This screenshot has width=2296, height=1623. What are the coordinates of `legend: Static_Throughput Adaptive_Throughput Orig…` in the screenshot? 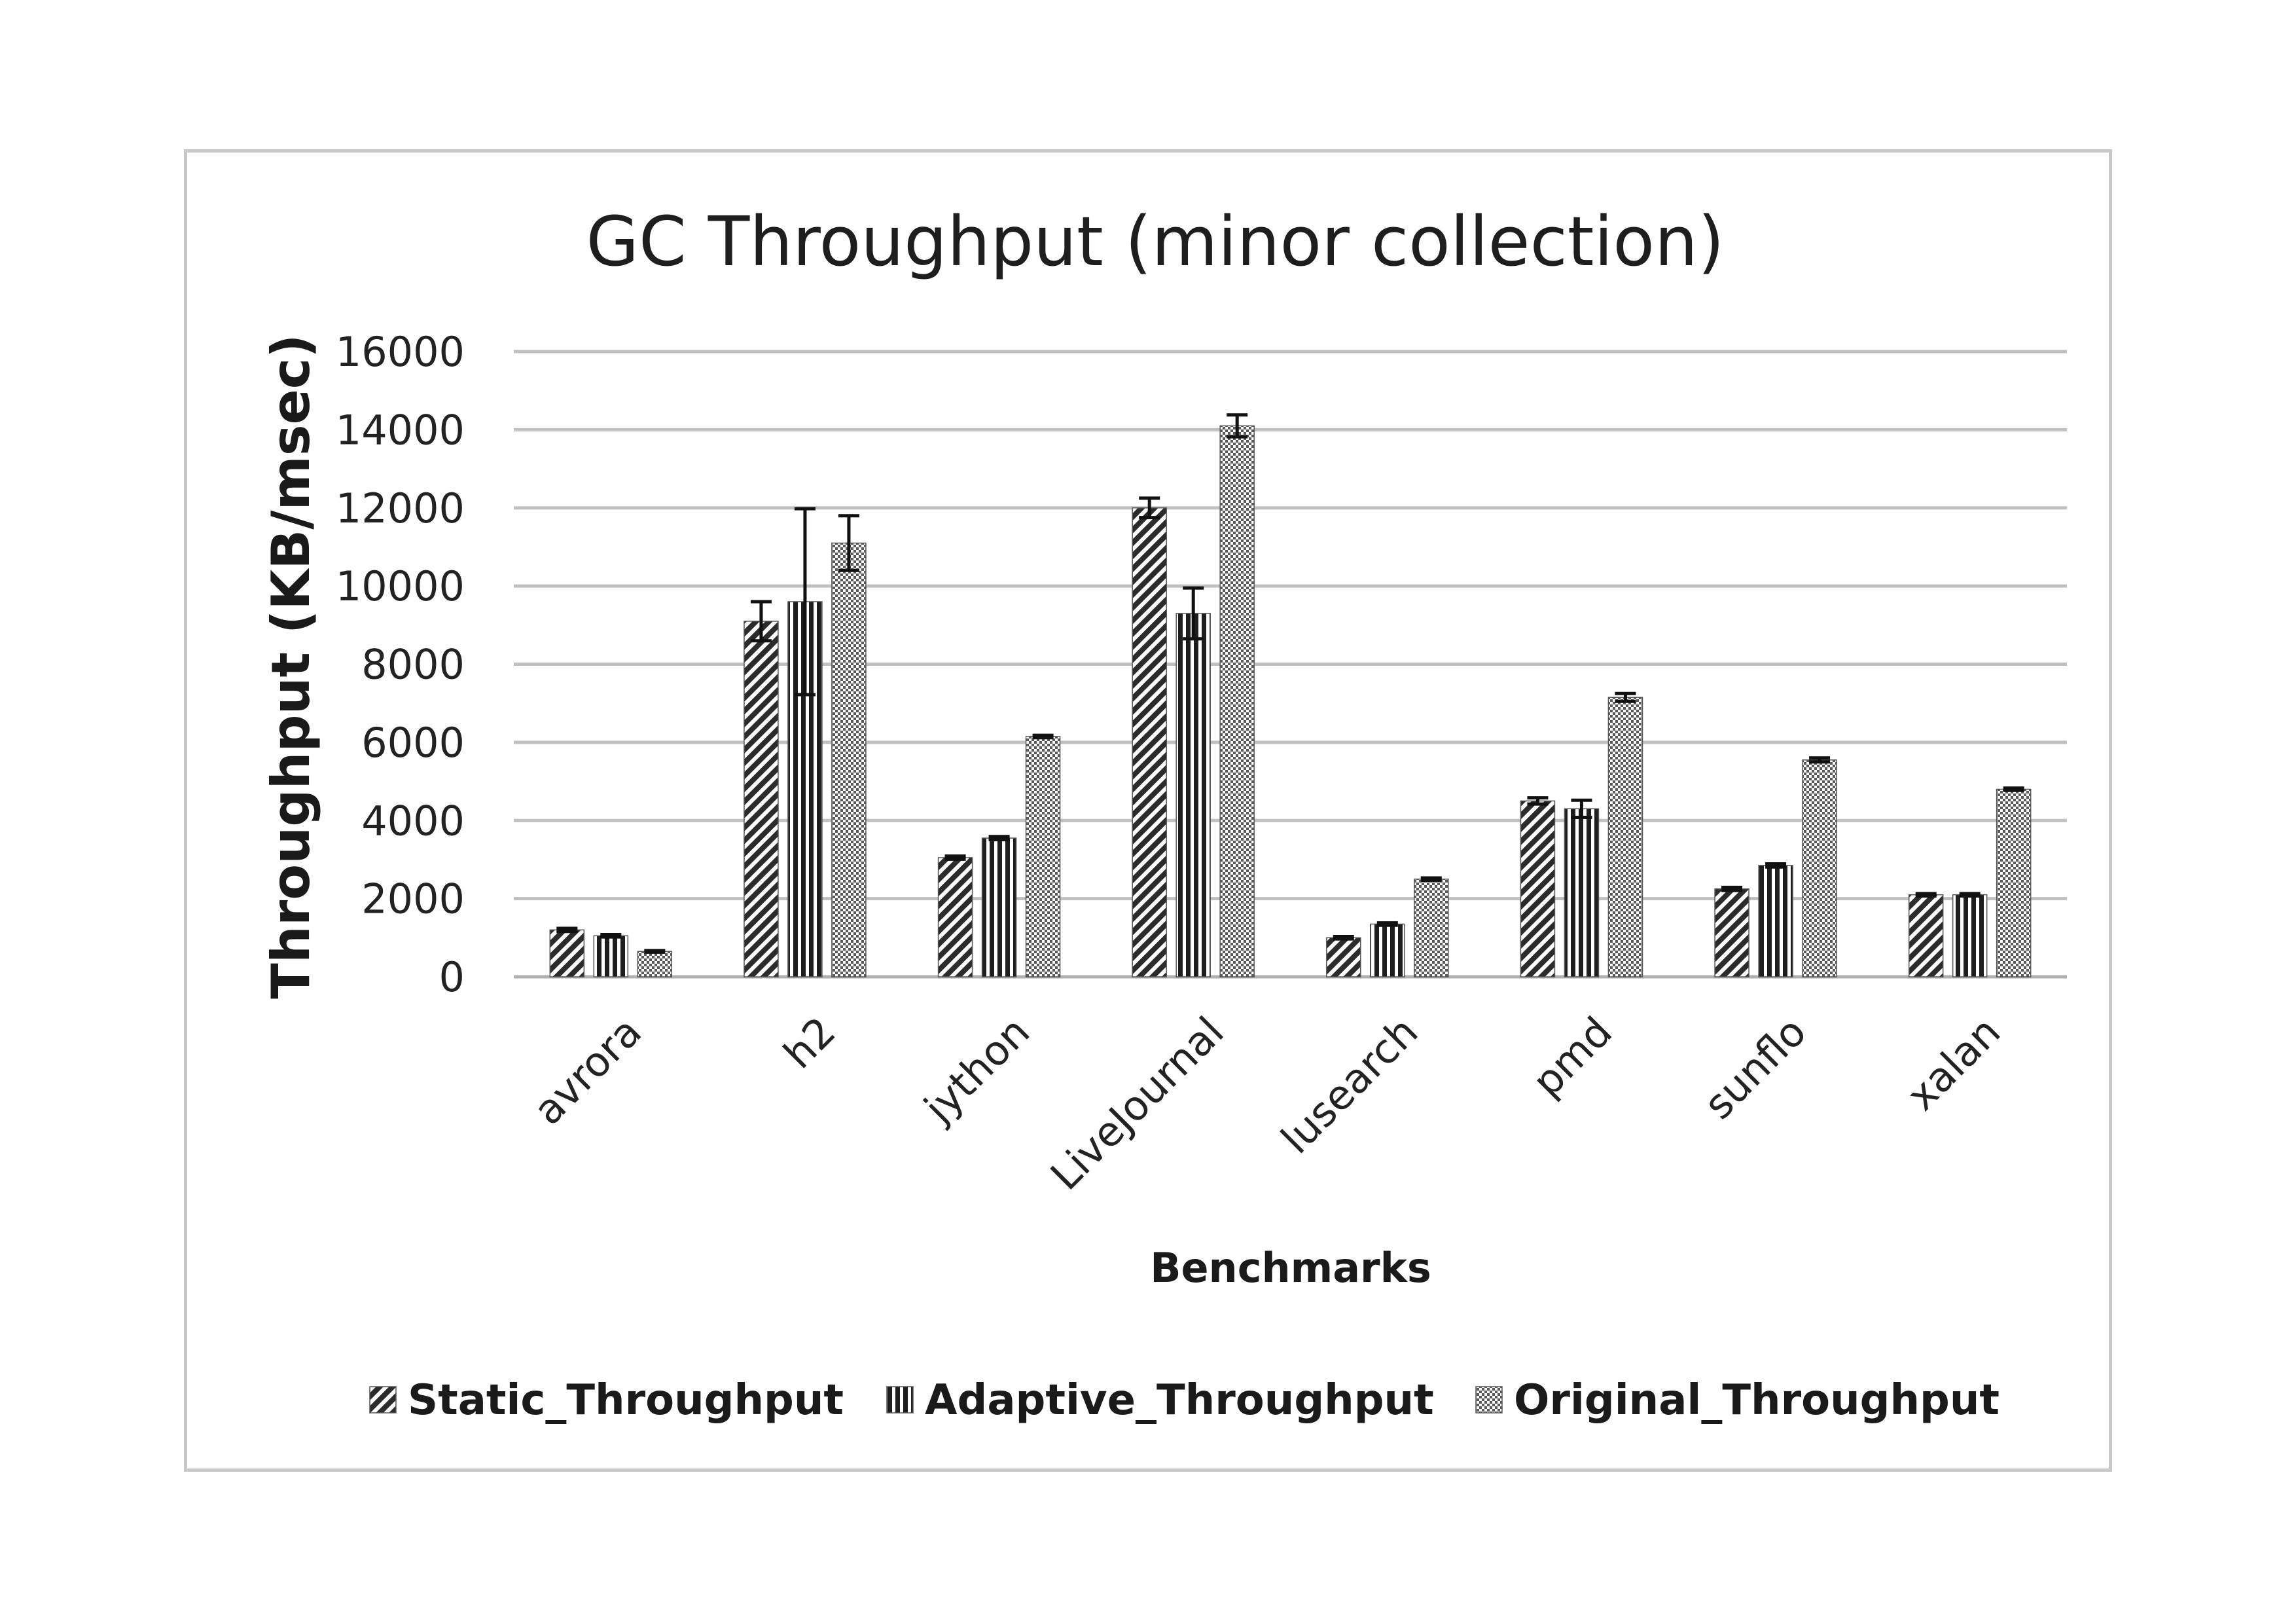 It's located at (1184, 1400).